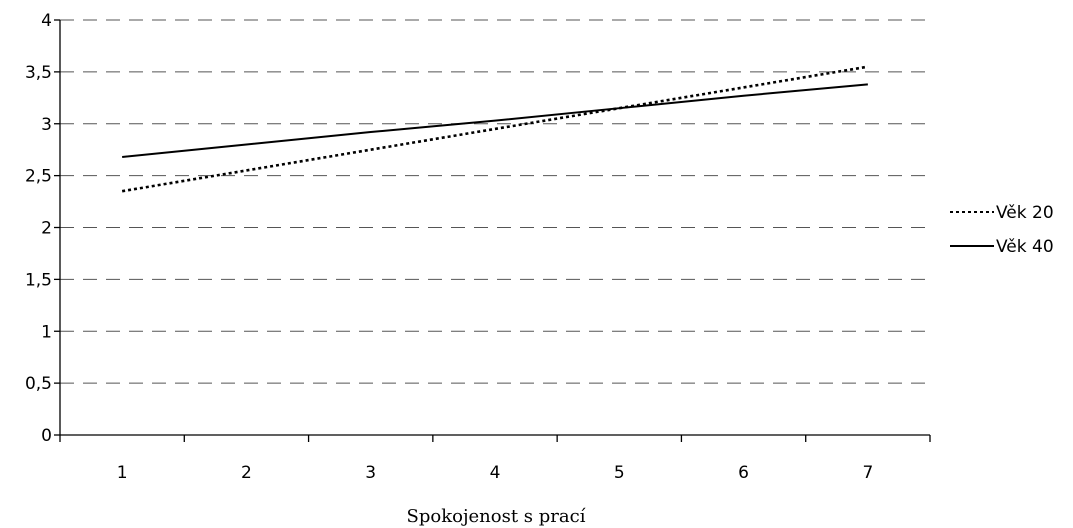 This screenshot has width=1073, height=528. I want to click on x-tick-label: 7, so click(867, 473).